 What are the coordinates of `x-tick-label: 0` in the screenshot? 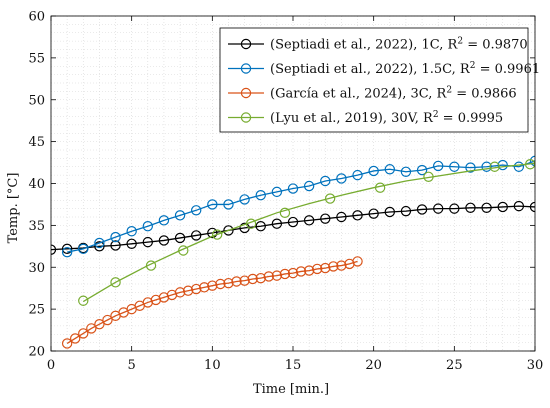 It's located at (51, 365).